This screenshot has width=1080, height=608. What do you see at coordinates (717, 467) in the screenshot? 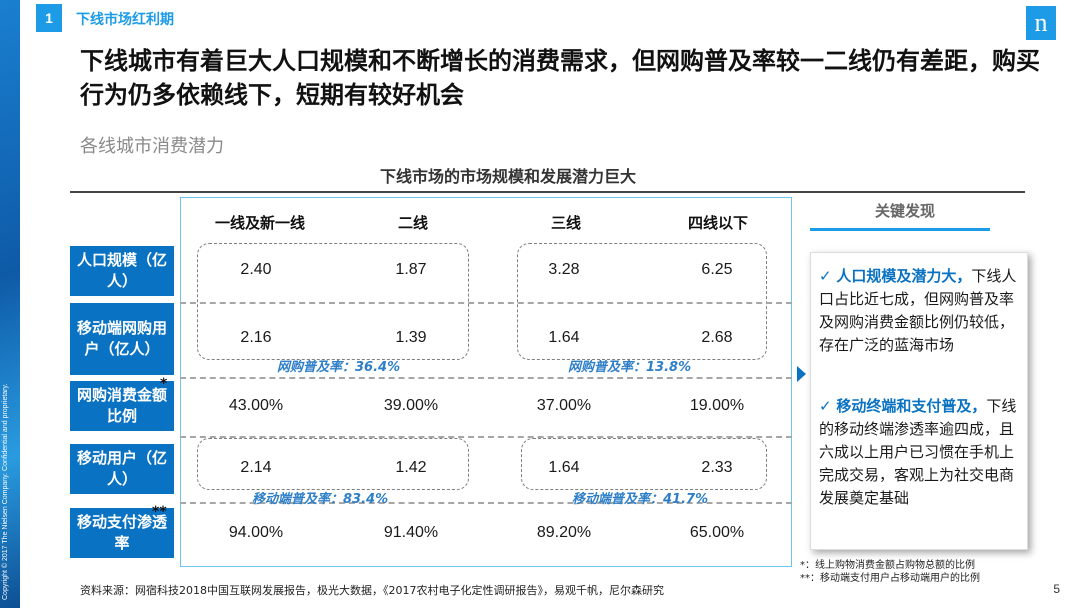
I see `table-cell: 2.33` at bounding box center [717, 467].